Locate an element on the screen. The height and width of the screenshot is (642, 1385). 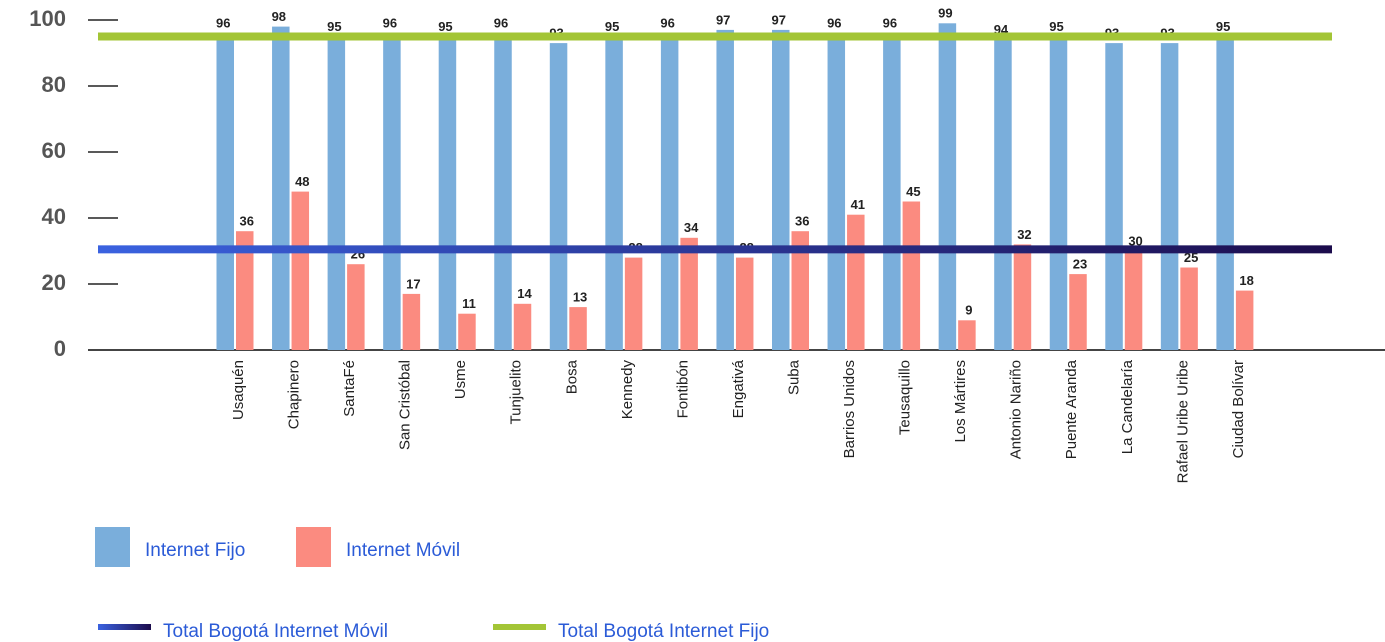
x-tick-label: Antonio Nariño is located at coordinates (1016, 409).